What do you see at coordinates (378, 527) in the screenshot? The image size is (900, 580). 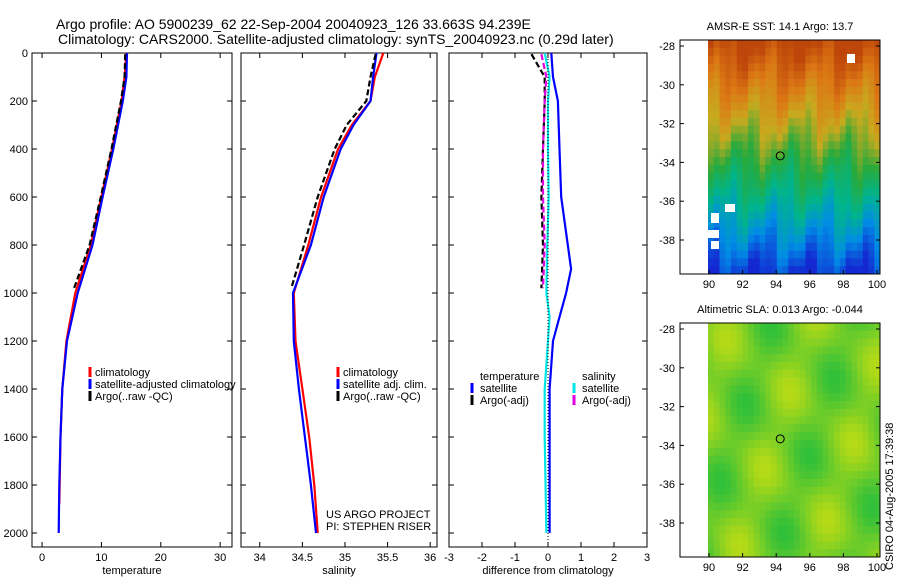 I see `pi-label: PI: STEPHEN RISER` at bounding box center [378, 527].